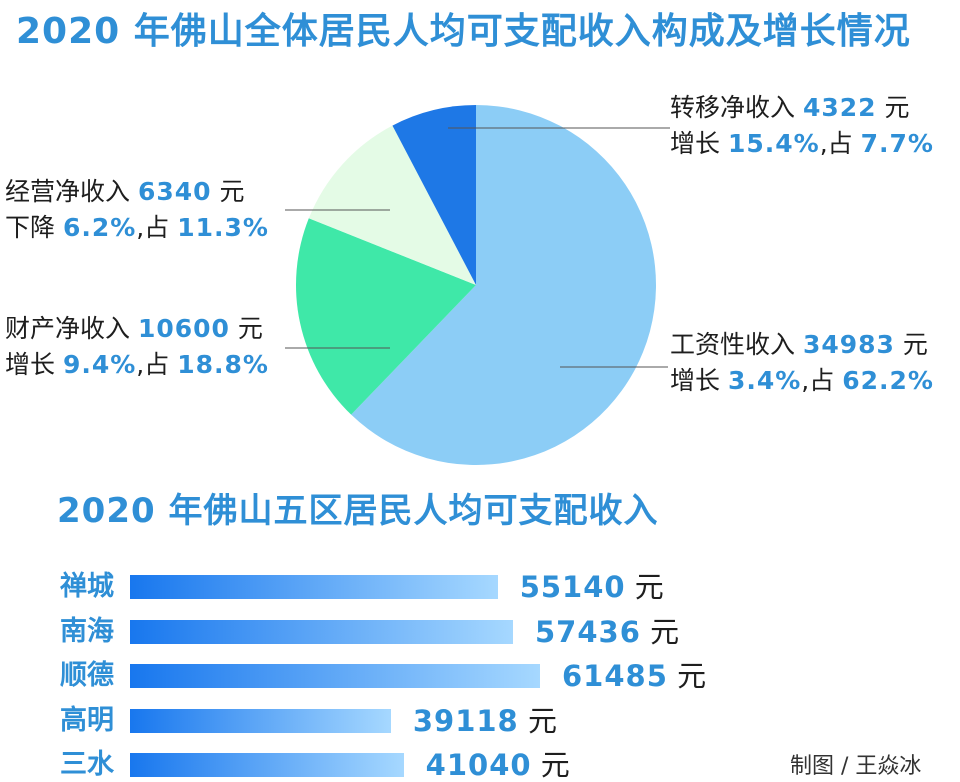 Image resolution: width=960 pixels, height=782 pixels. Describe the element at coordinates (634, 676) in the screenshot. I see `bar-value-label: 61485 元` at that location.